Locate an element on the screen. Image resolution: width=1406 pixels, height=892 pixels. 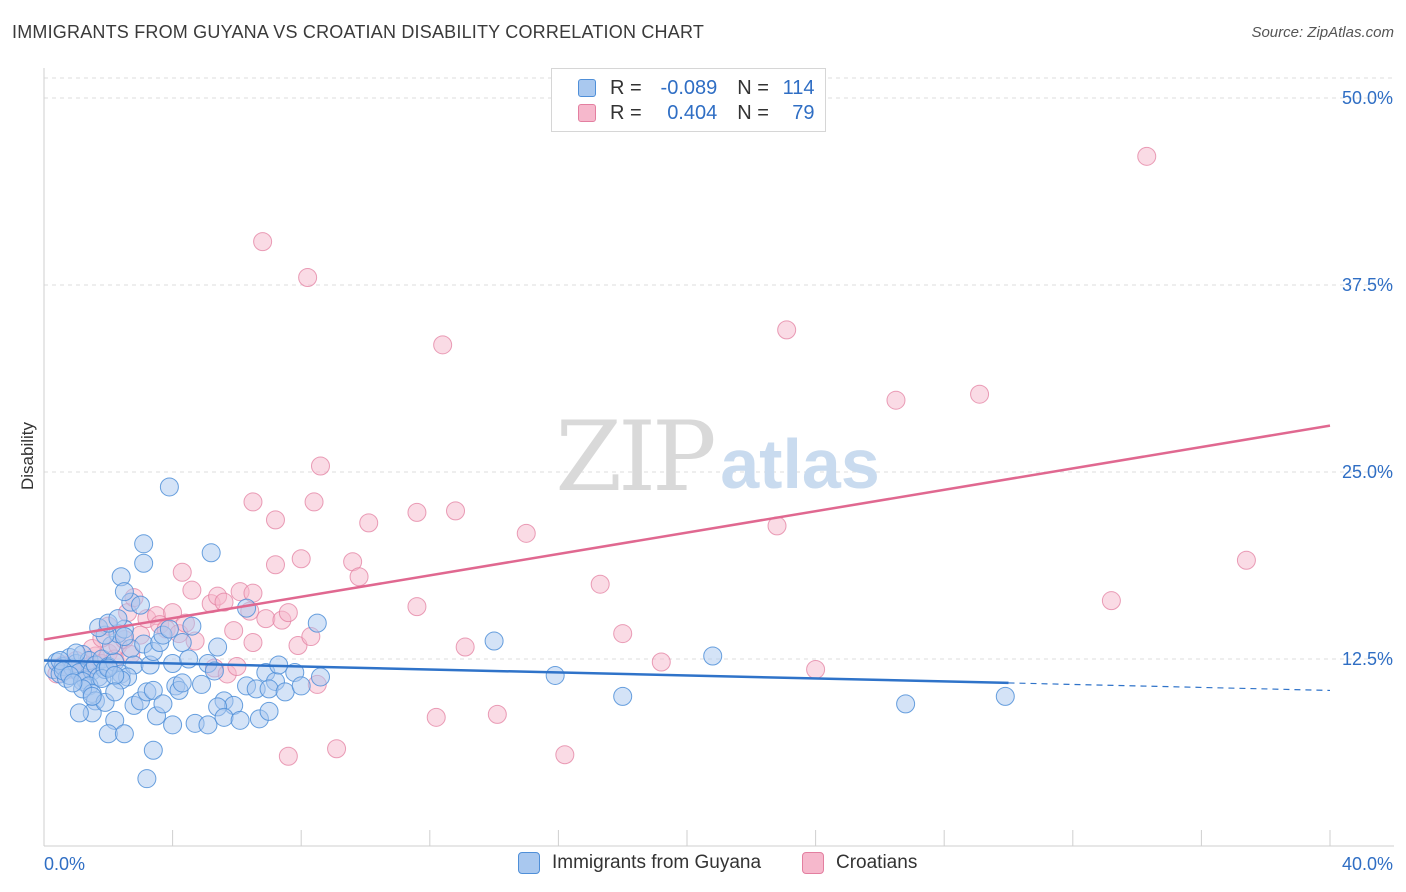
guyana-legend-swatch is located at coordinates (529, 863).